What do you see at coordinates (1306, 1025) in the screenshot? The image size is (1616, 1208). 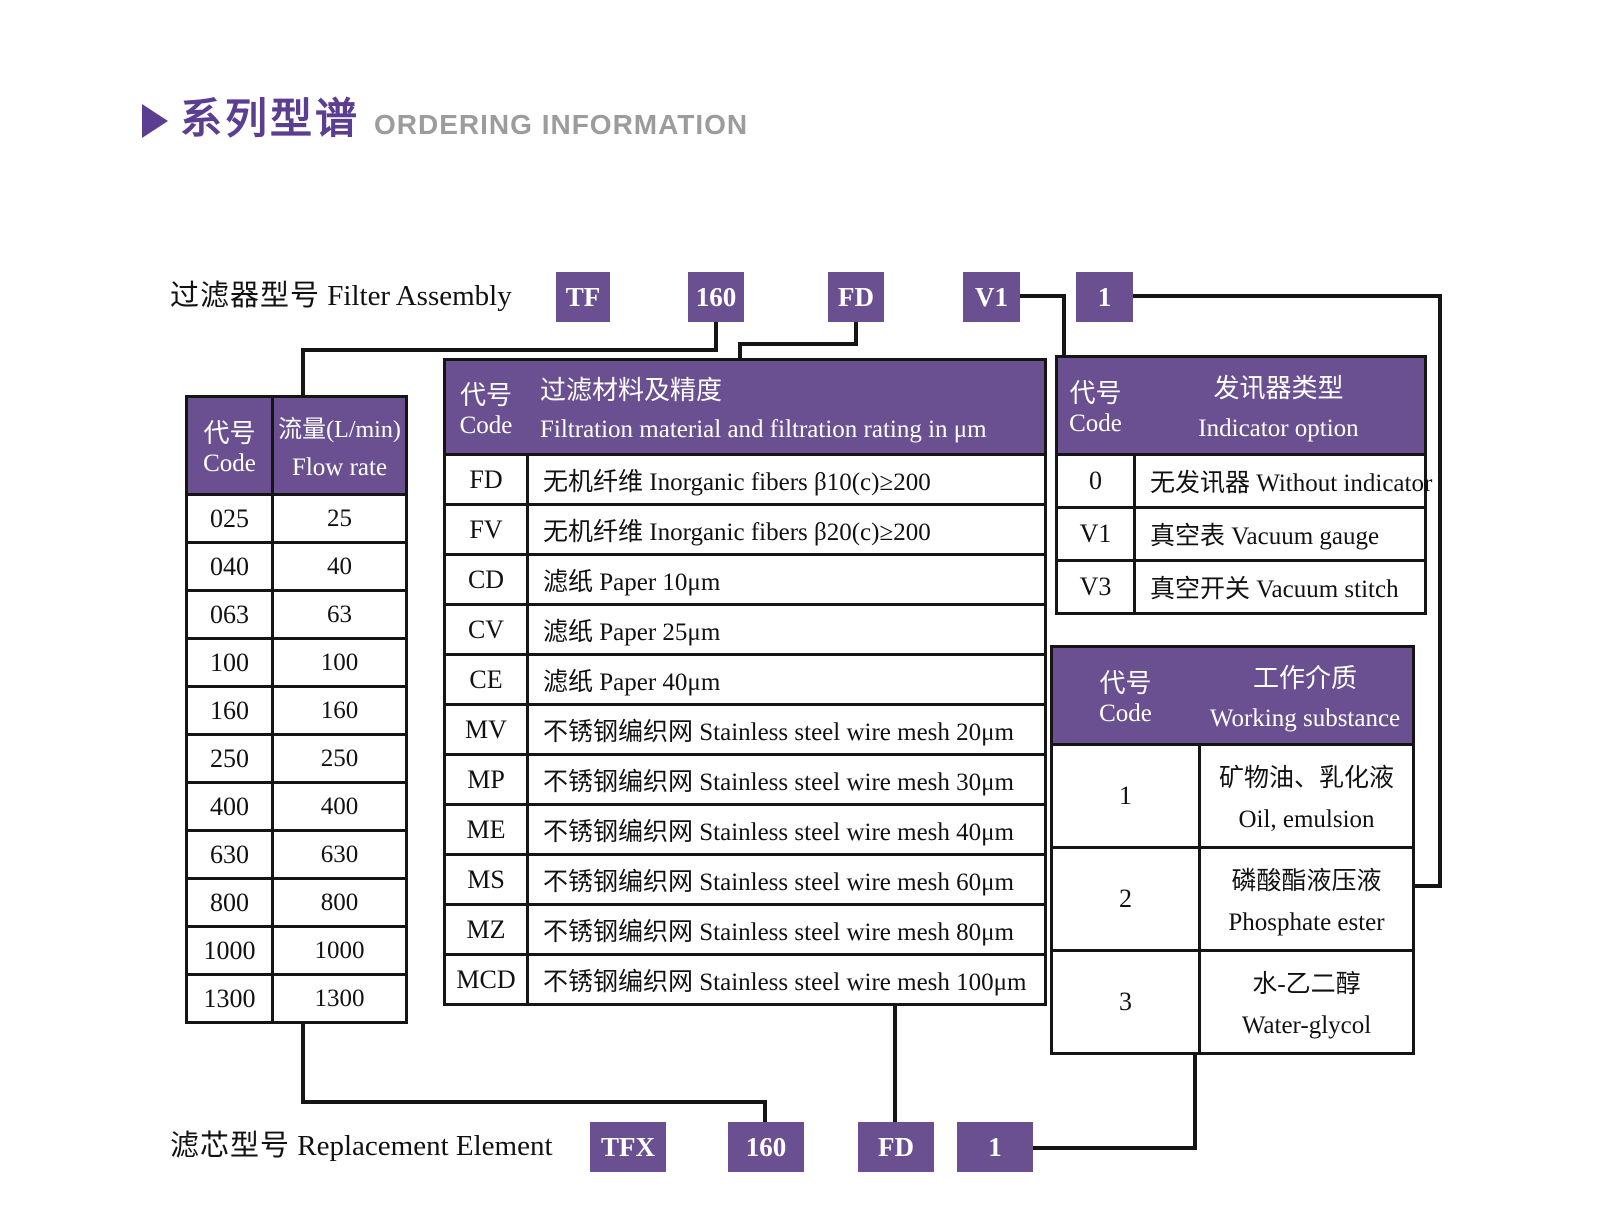 I see `cell-value-en: Water-glycol` at bounding box center [1306, 1025].